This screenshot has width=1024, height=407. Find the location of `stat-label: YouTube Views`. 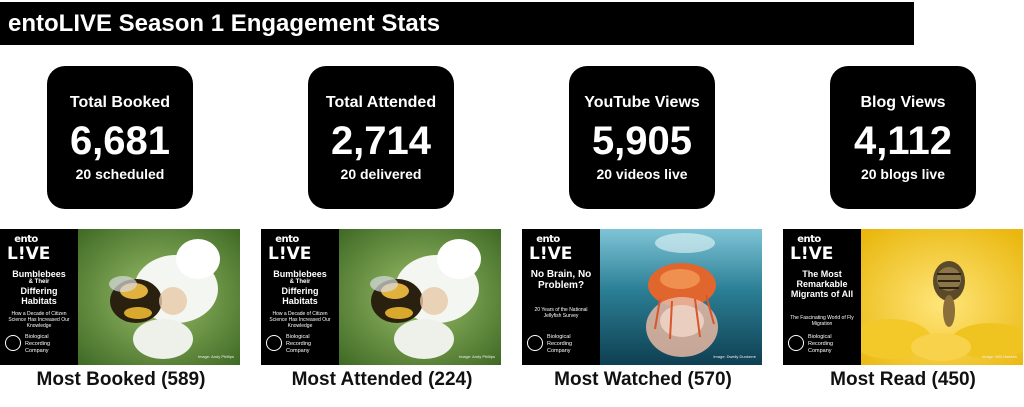

stat-label: YouTube Views is located at coordinates (642, 102).